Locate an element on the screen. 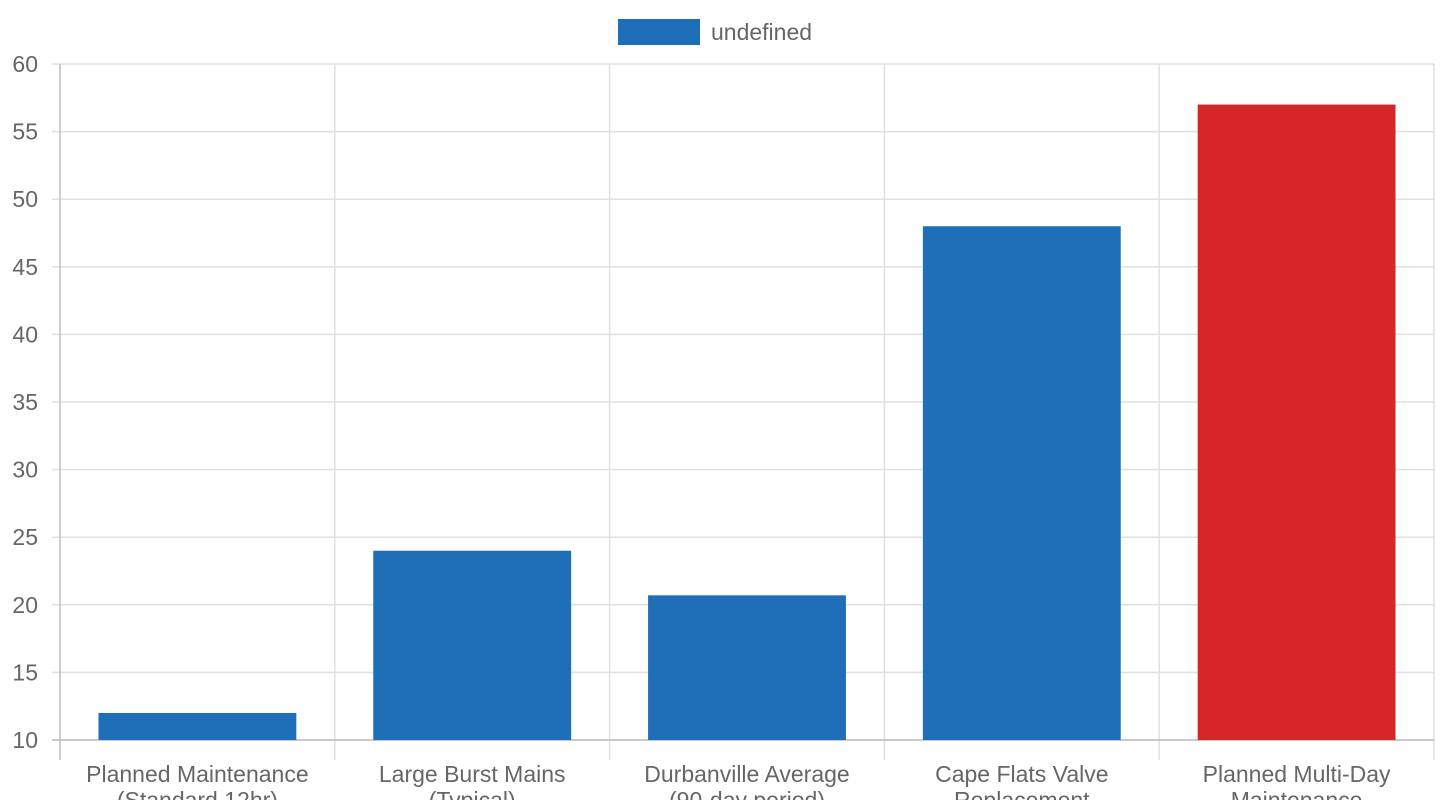 The image size is (1440, 800). legend-label: undefined is located at coordinates (761, 32).